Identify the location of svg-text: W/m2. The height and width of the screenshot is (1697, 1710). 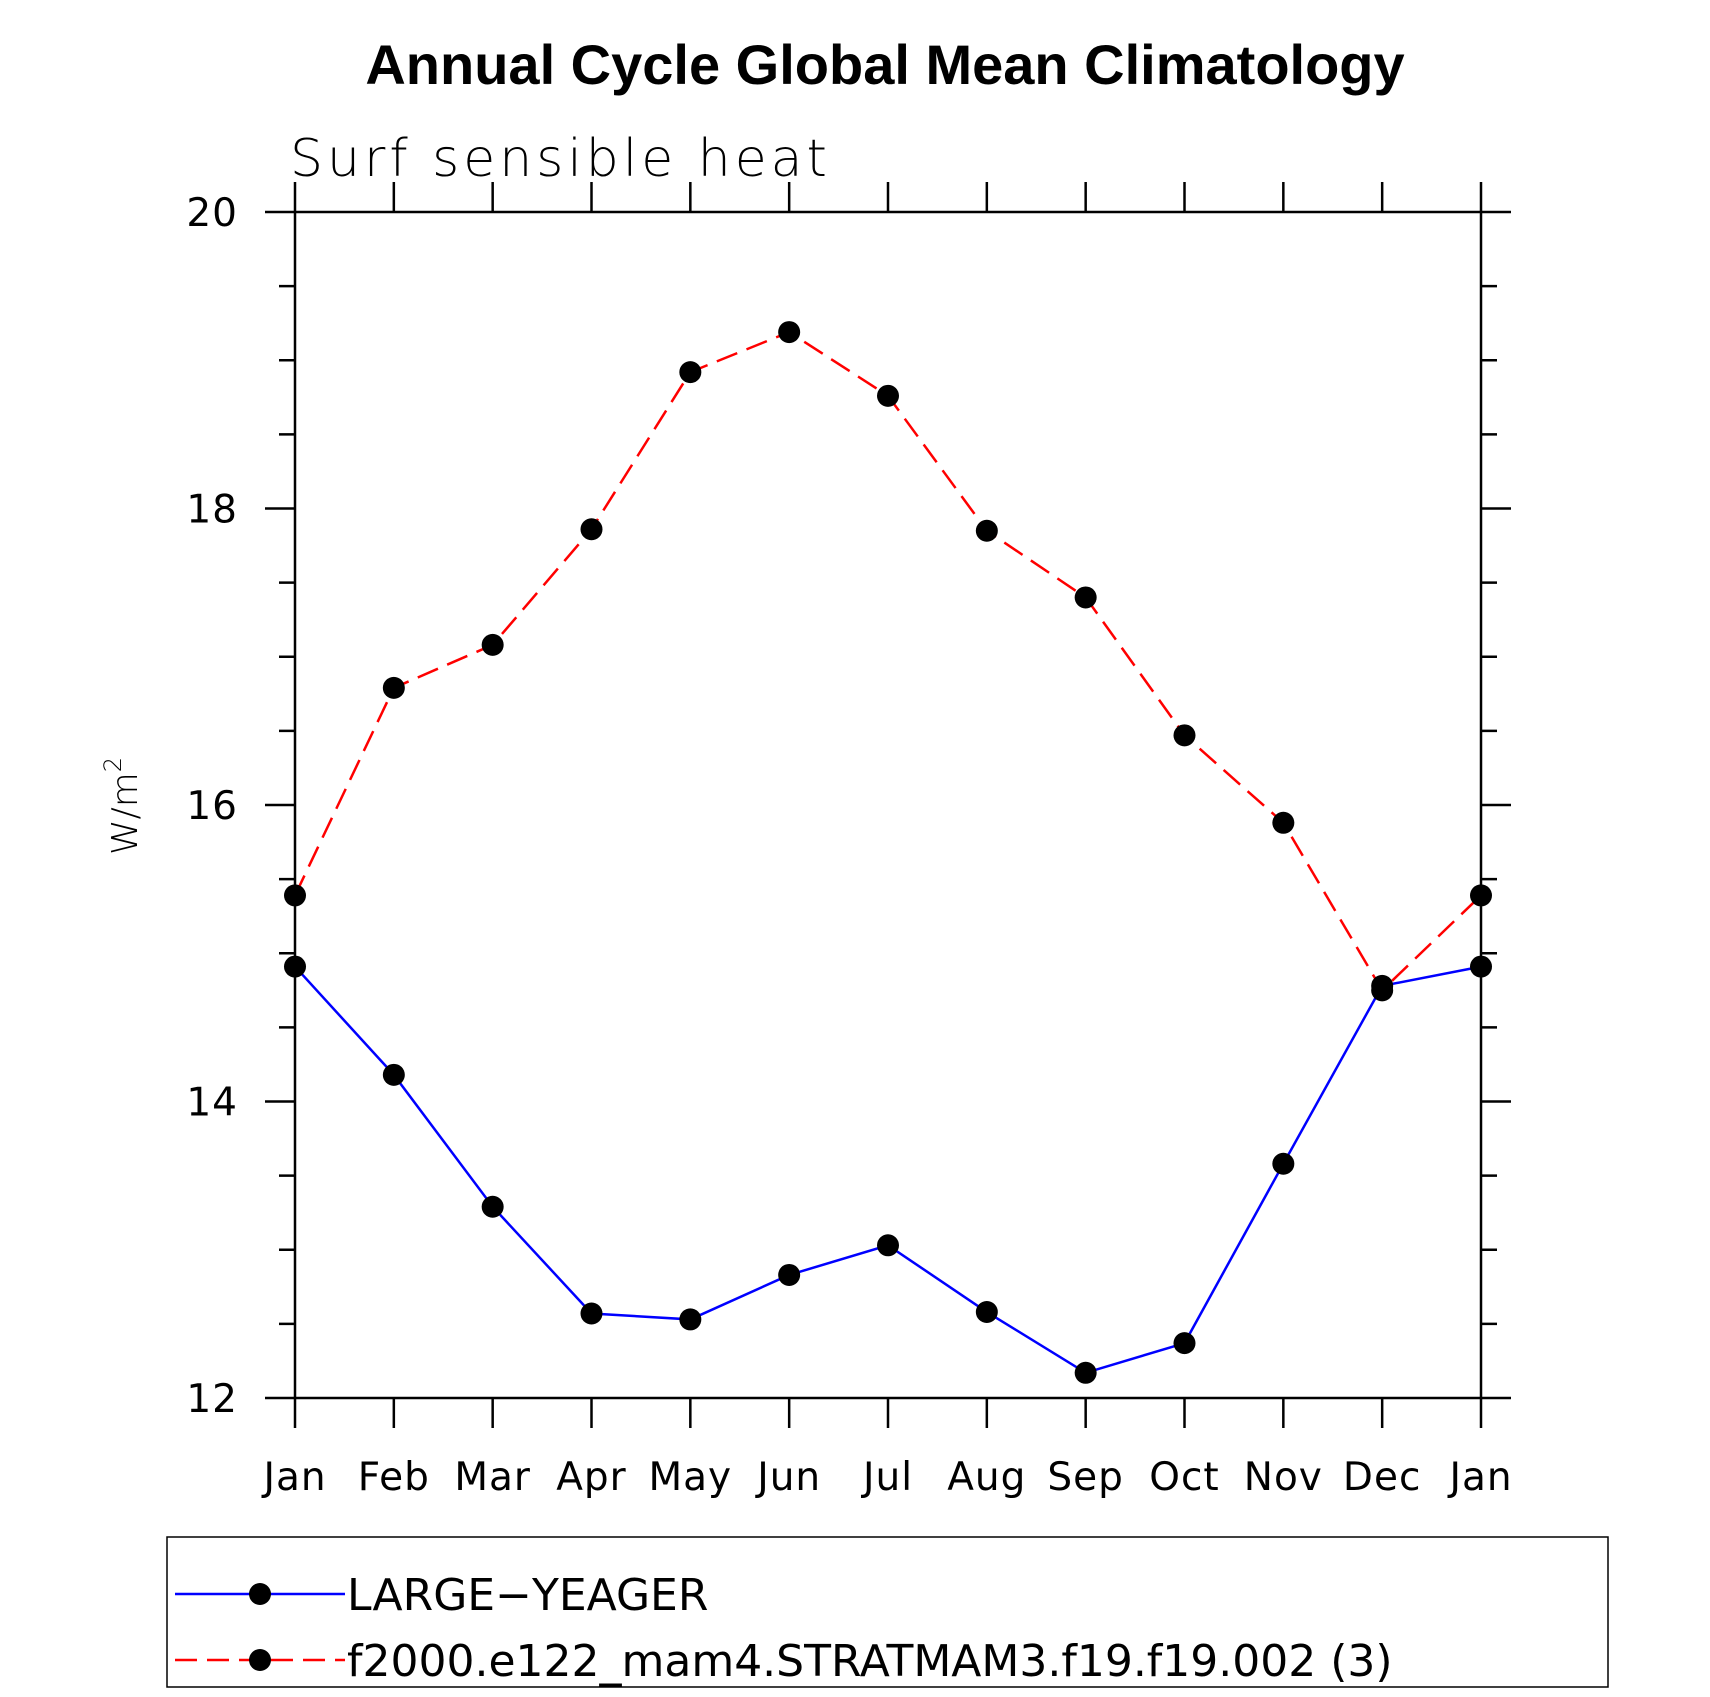
(122, 806).